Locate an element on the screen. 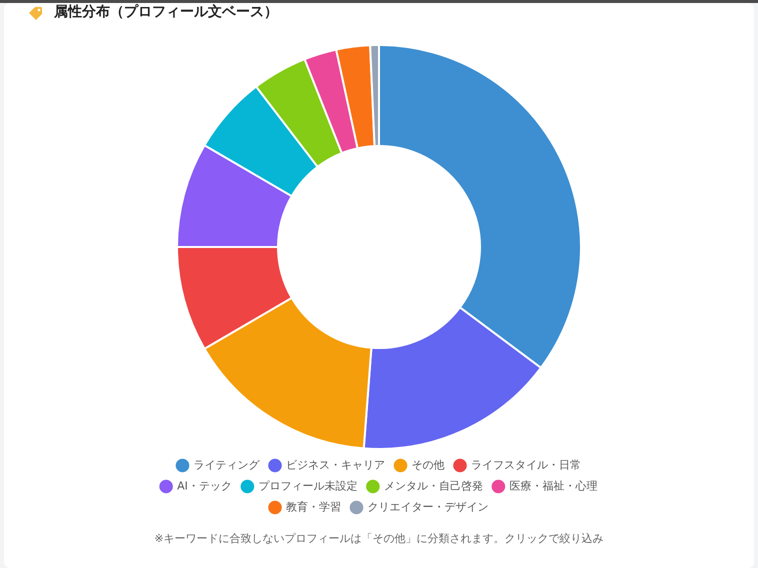  legend-label: その他 is located at coordinates (428, 465).